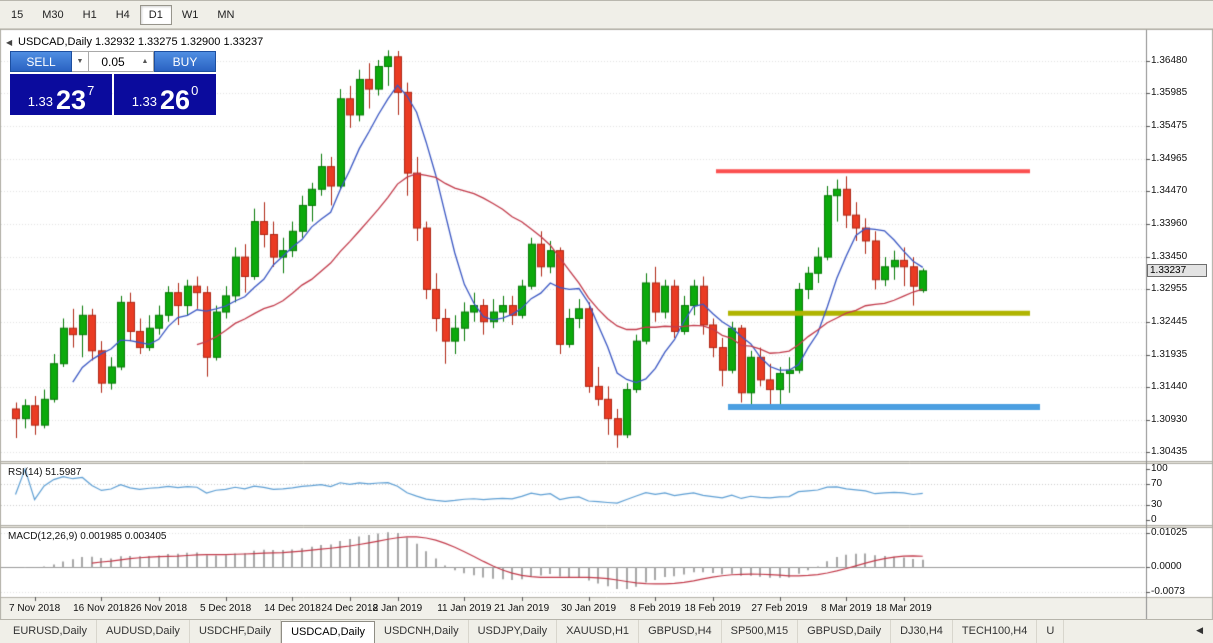  Describe the element at coordinates (226, 14) in the screenshot. I see `timeframe-button-mn: MN` at that location.